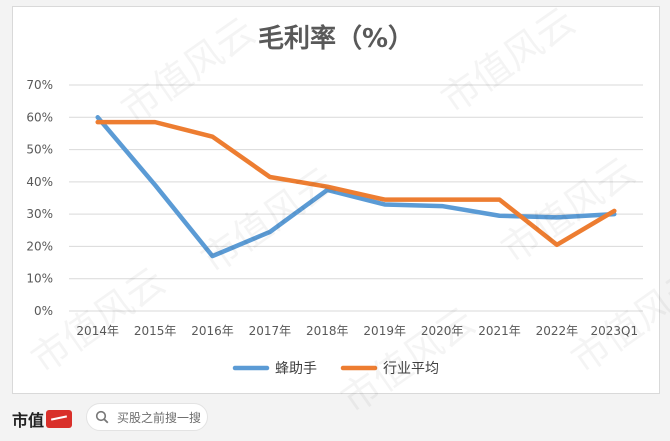 The height and width of the screenshot is (441, 670). I want to click on legend-label: 蜂助手, so click(296, 369).